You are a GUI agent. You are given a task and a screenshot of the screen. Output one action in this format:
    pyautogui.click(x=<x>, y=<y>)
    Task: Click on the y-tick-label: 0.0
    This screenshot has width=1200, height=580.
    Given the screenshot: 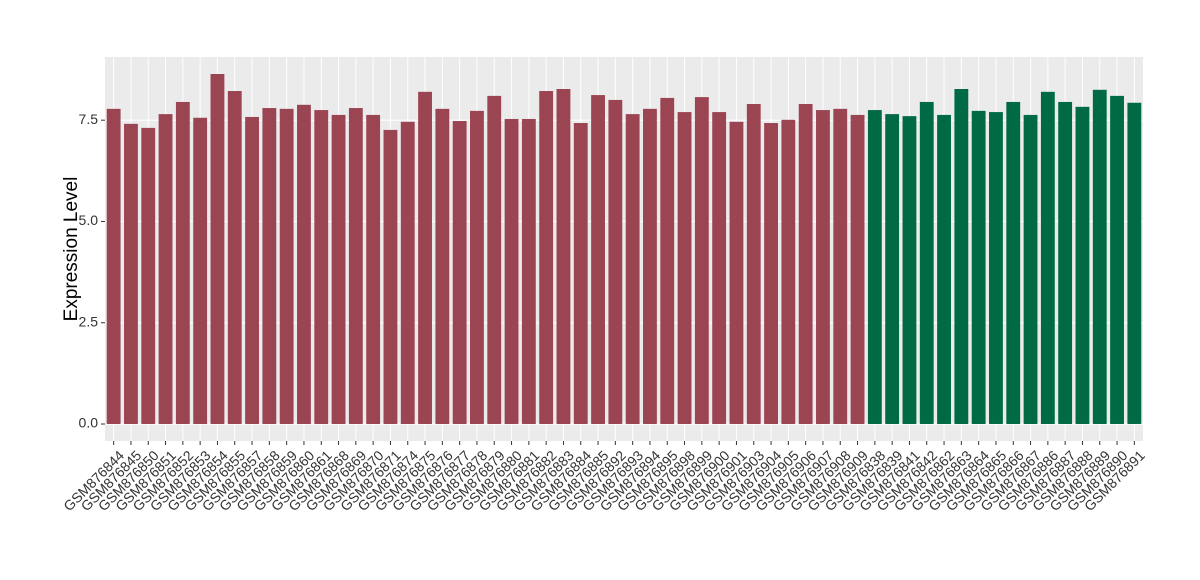 What is the action you would take?
    pyautogui.click(x=89, y=423)
    